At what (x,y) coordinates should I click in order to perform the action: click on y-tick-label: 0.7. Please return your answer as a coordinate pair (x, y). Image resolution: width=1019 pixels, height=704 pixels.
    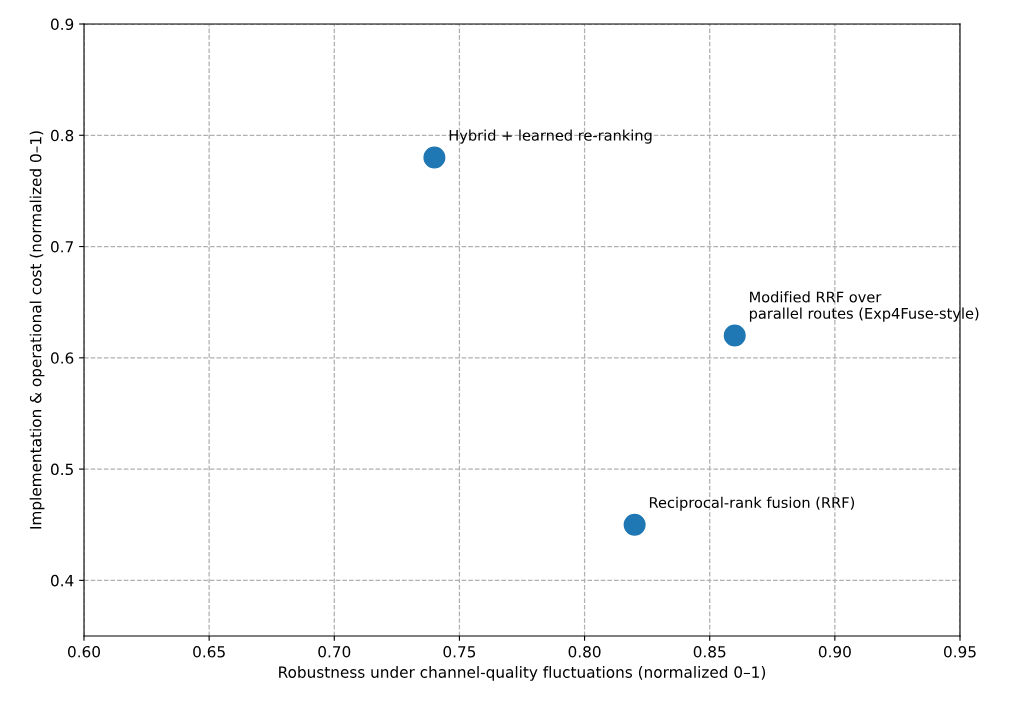
    Looking at the image, I should click on (61, 247).